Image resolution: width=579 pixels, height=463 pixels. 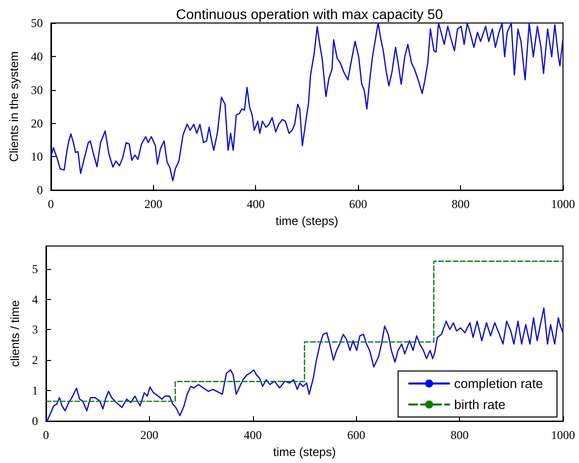 What do you see at coordinates (14, 106) in the screenshot?
I see `y-axis-title: Clients in the system` at bounding box center [14, 106].